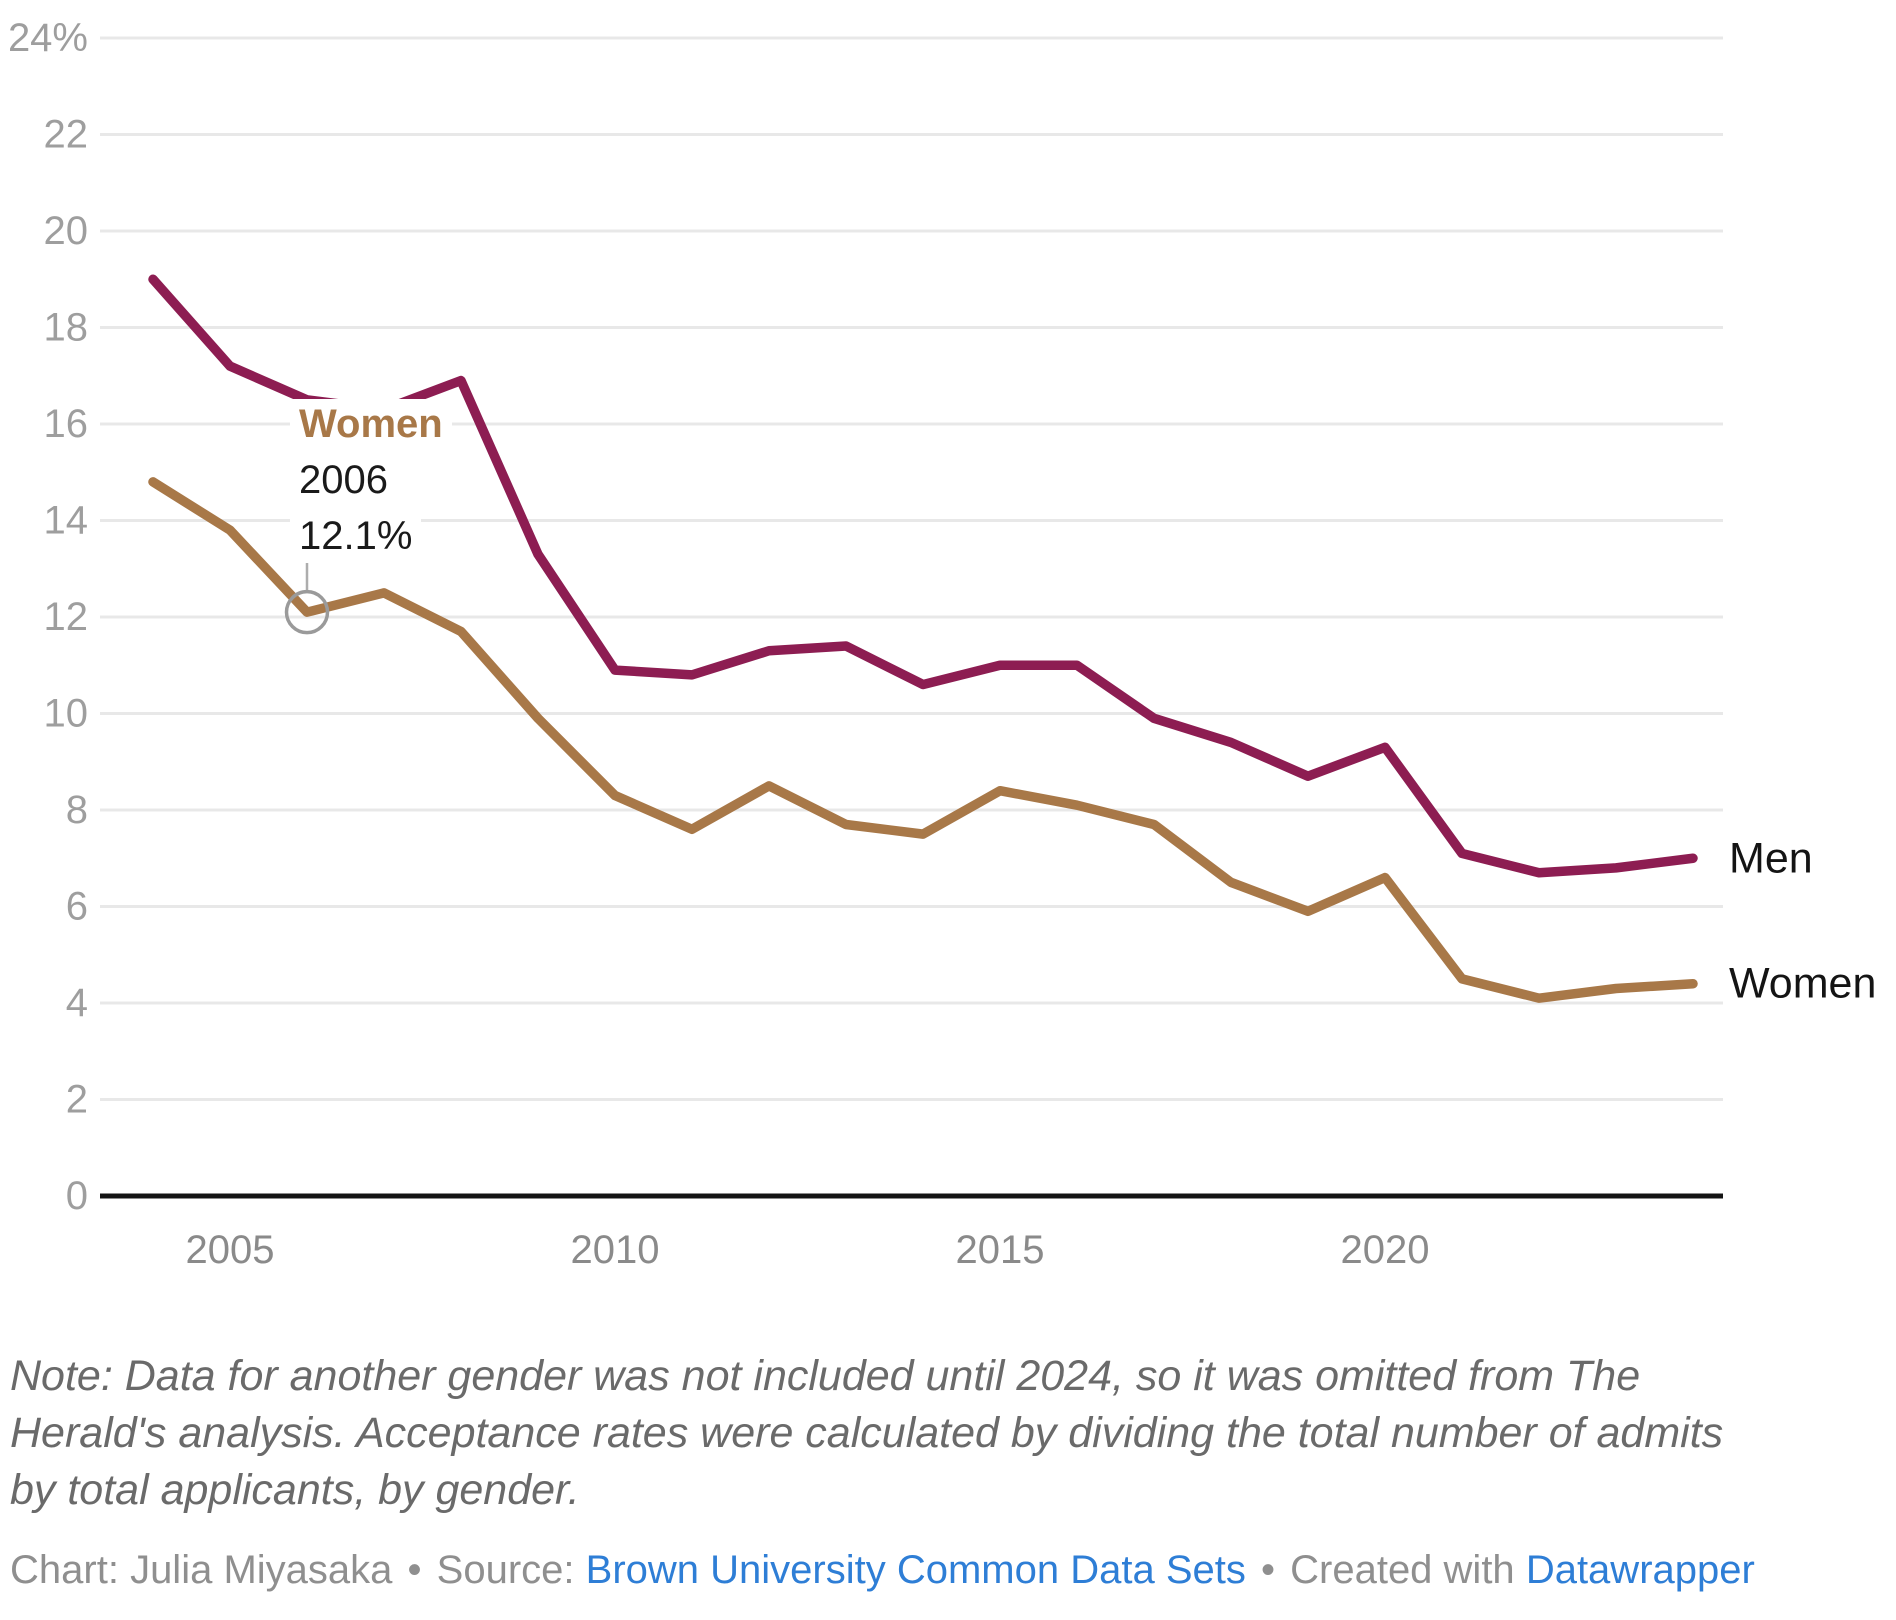 The width and height of the screenshot is (1896, 1620). Describe the element at coordinates (77, 810) in the screenshot. I see `y-axis-tick-label: 8` at that location.